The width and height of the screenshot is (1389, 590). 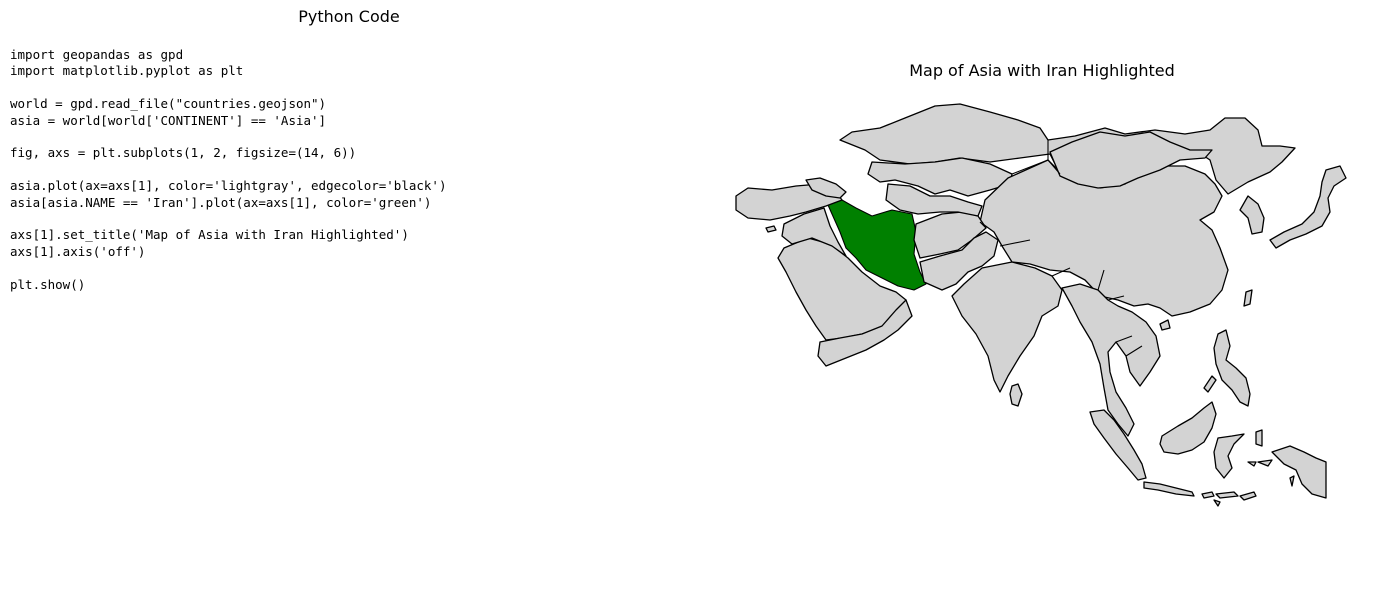 I want to click on country-japan, so click(x=1308, y=207).